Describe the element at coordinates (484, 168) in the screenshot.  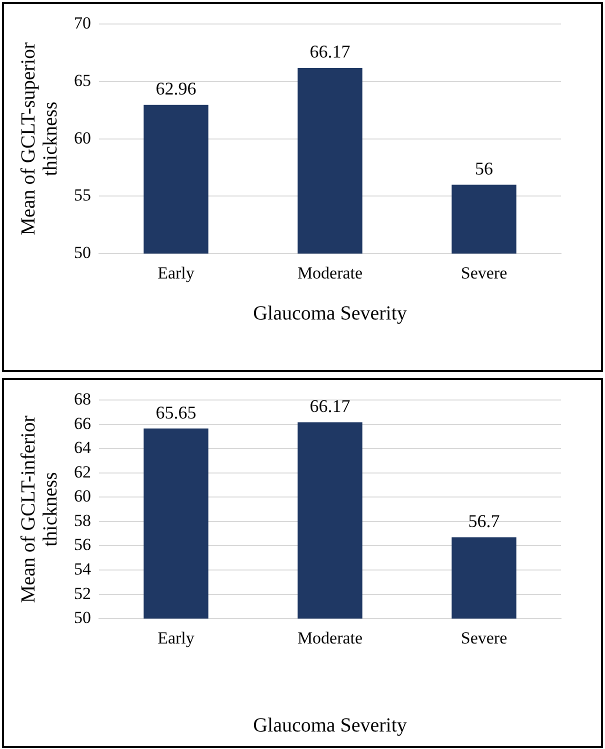
I see `data-label: 56` at that location.